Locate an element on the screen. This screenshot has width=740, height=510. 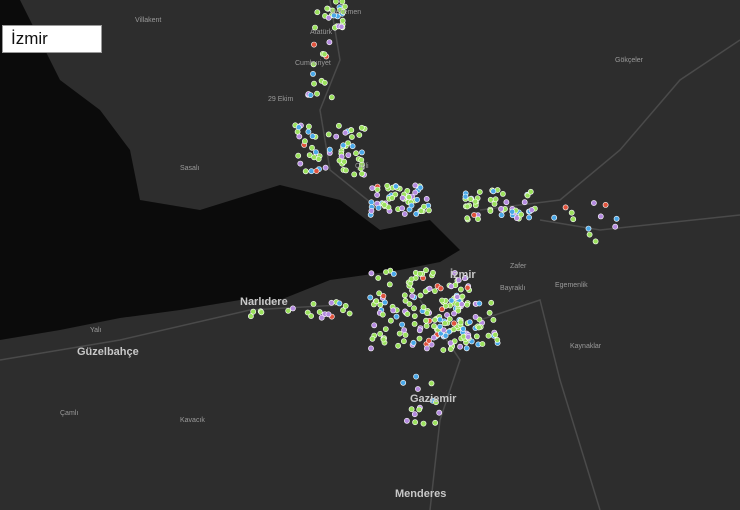
place-label: Güzelbahçe is located at coordinates (108, 352).